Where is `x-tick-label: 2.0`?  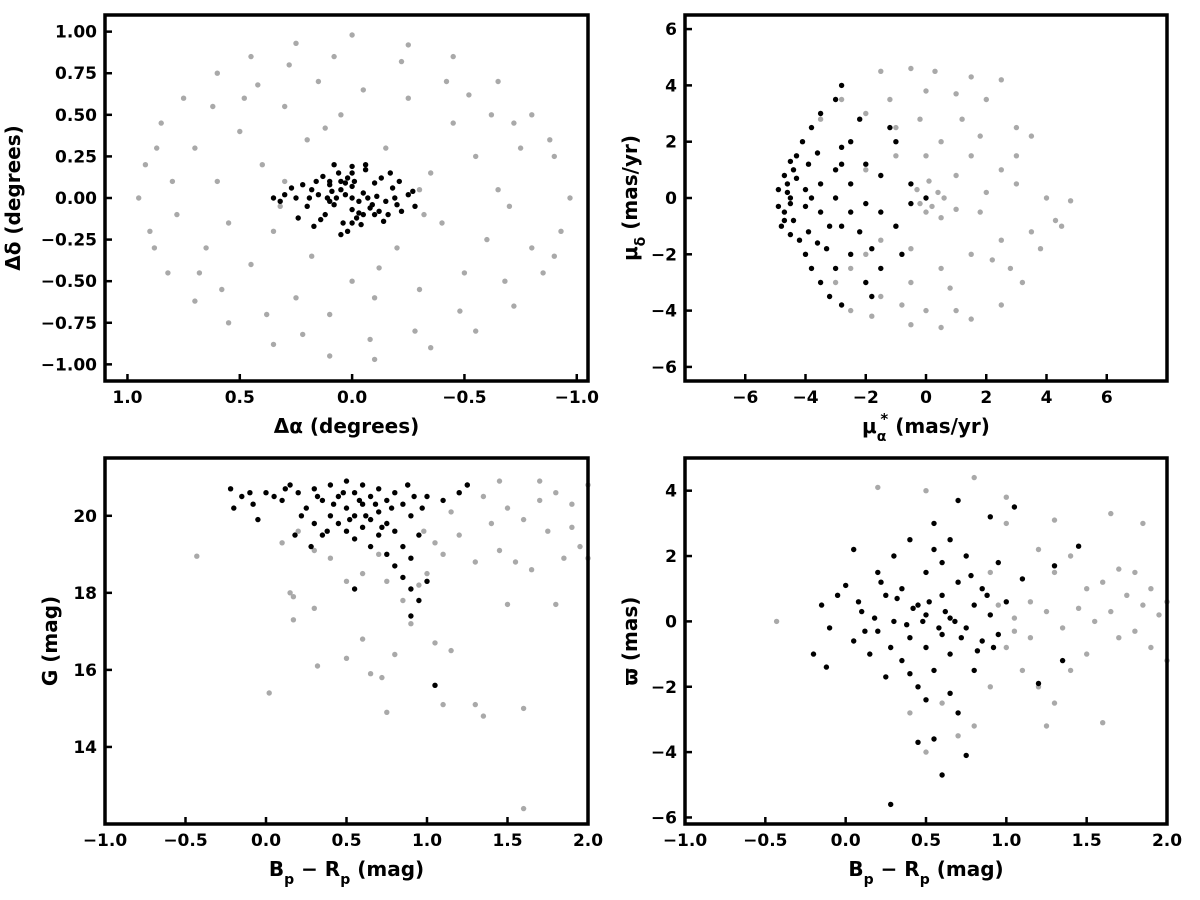
x-tick-label: 2.0 is located at coordinates (1167, 841).